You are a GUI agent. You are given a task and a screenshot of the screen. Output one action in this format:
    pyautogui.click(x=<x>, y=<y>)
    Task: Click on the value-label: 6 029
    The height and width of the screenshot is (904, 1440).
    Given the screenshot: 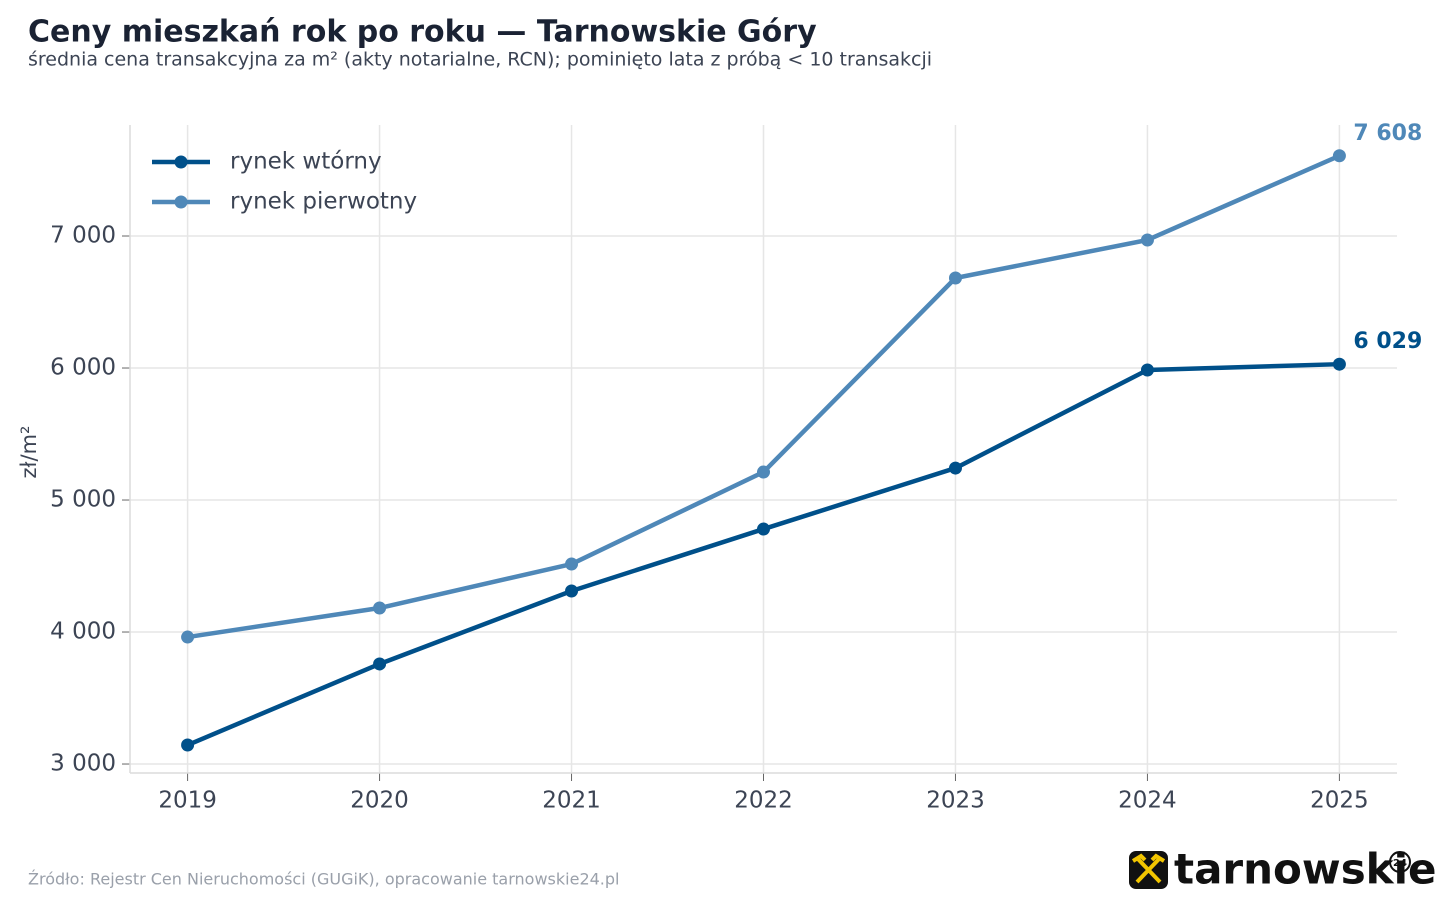 What is the action you would take?
    pyautogui.click(x=1387, y=341)
    